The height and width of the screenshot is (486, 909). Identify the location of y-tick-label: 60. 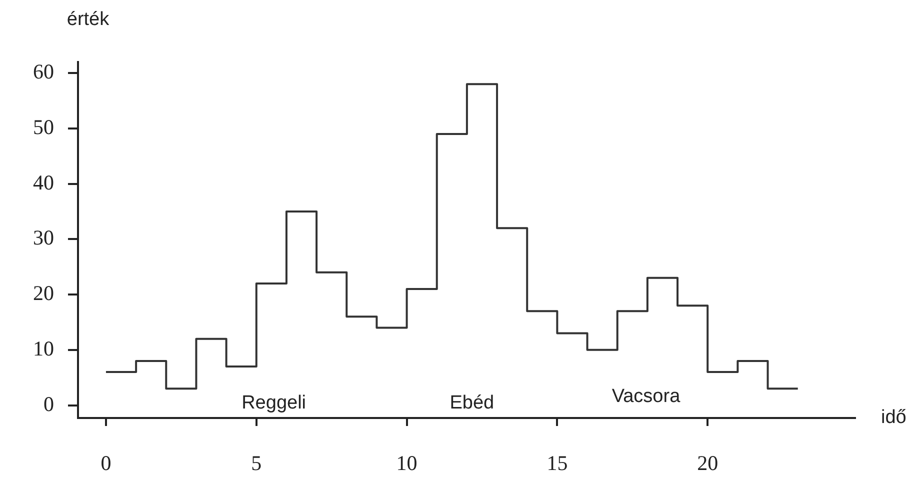
(43, 72).